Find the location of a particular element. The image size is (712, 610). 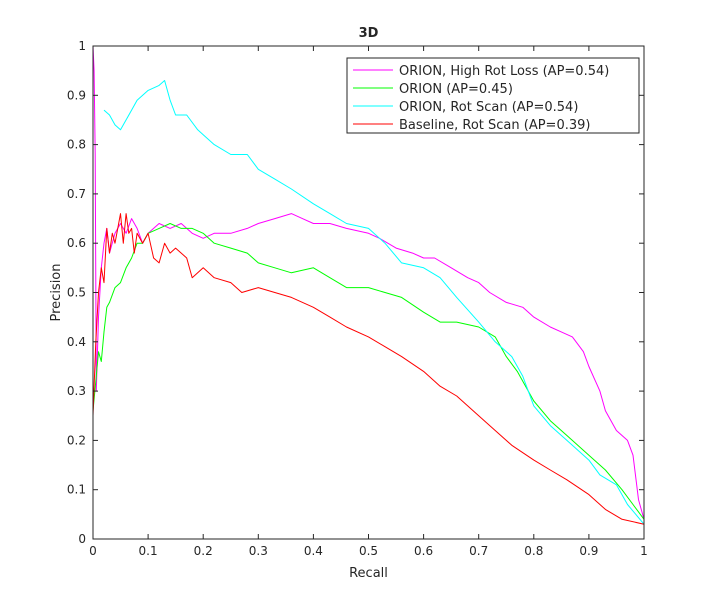

x-tick-label: 0 is located at coordinates (93, 551).